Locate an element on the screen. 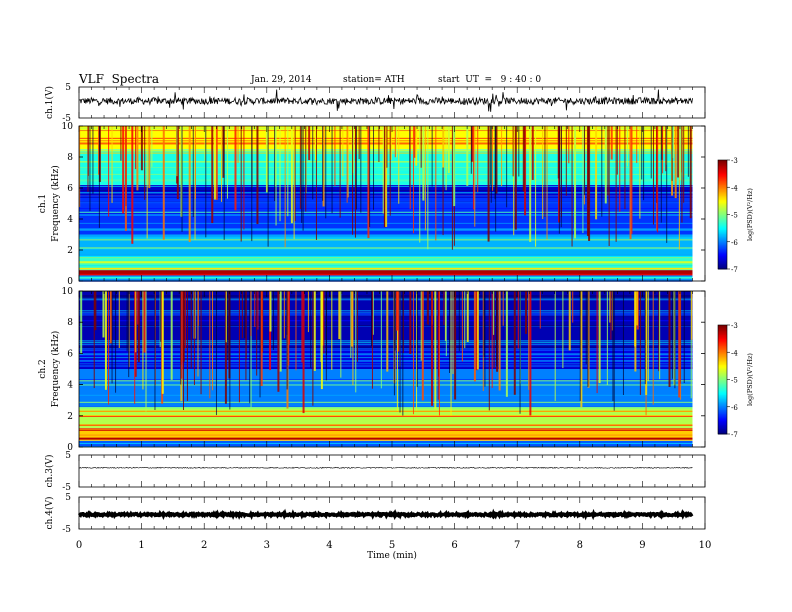  ch1-spectrogram-ytick-label: 8 is located at coordinates (70, 158).